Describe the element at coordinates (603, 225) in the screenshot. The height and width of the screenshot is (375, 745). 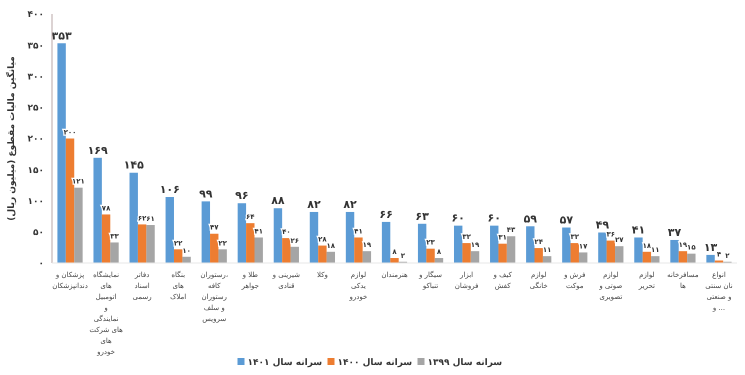
I see `data-label: ۴۹` at that location.